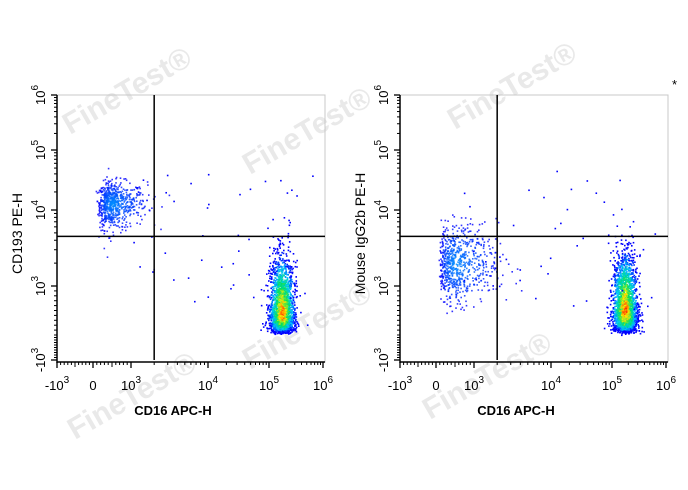 The height and width of the screenshot is (490, 688). Describe the element at coordinates (92, 385) in the screenshot. I see `x-tick-label: 0` at that location.